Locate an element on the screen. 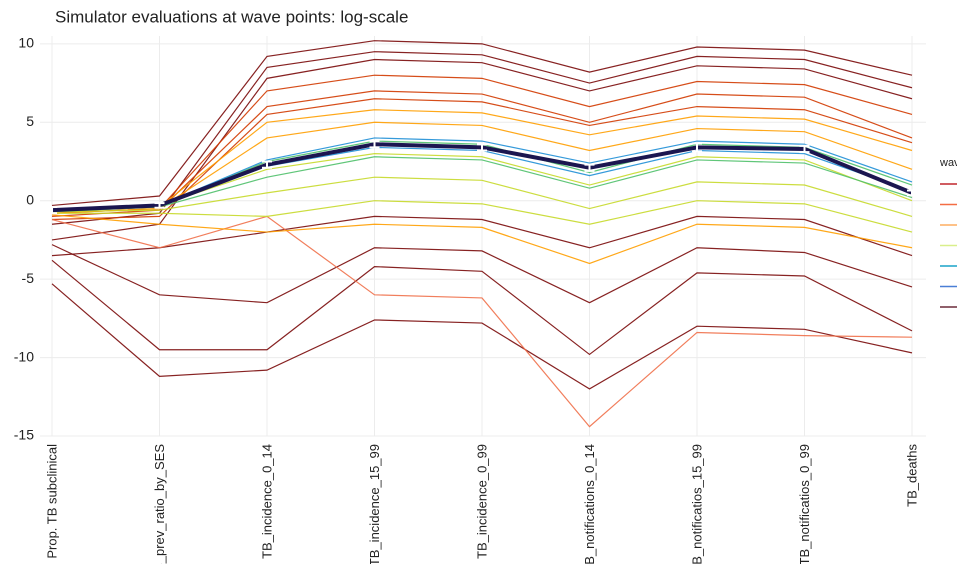  x-tick-label: TB_prev_ratio_by_SES is located at coordinates (159, 504).